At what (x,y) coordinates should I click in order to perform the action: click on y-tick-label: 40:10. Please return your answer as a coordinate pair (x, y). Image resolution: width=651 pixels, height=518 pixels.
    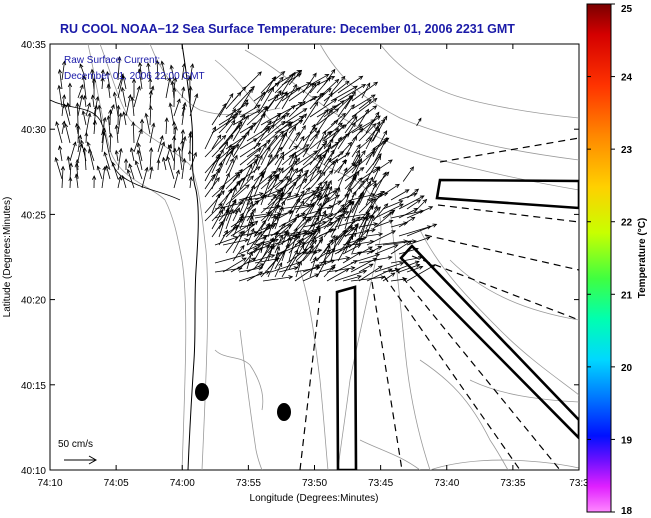
    Looking at the image, I should click on (33, 471).